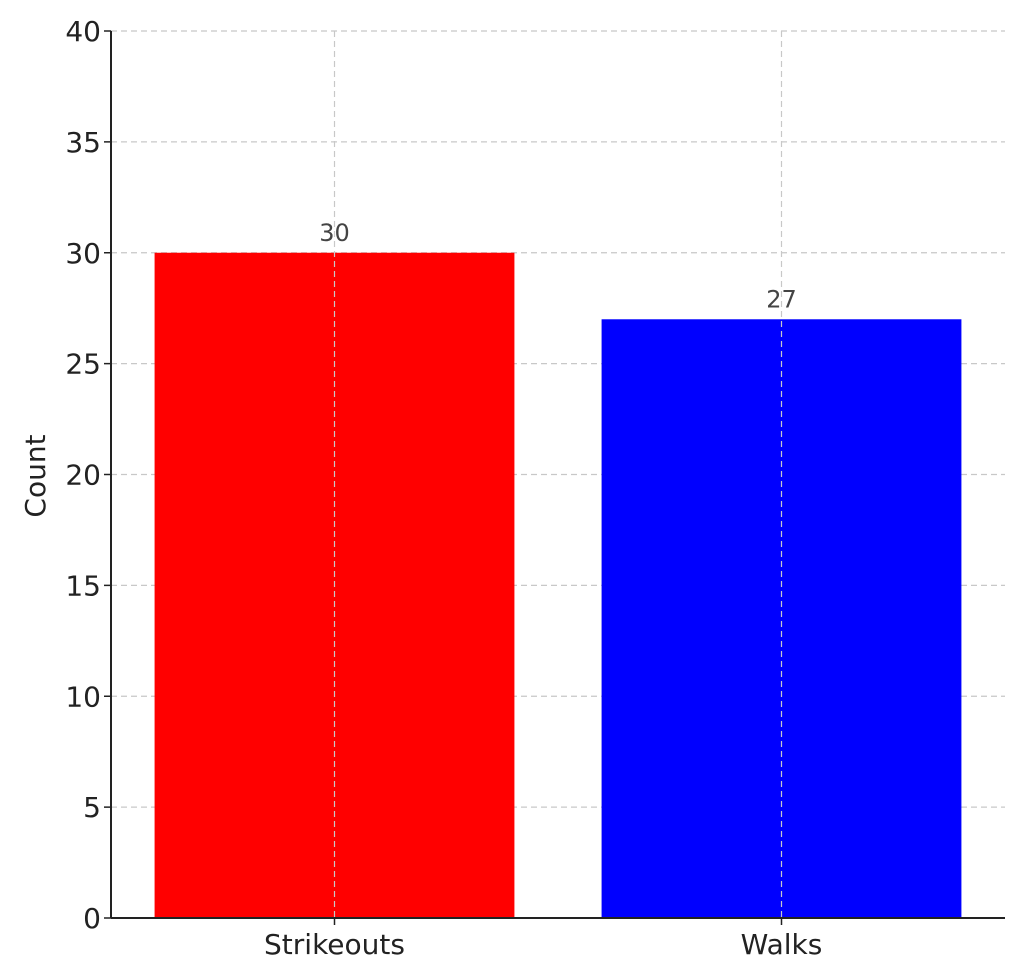  What do you see at coordinates (83, 253) in the screenshot?
I see `y-tick-label: 30` at bounding box center [83, 253].